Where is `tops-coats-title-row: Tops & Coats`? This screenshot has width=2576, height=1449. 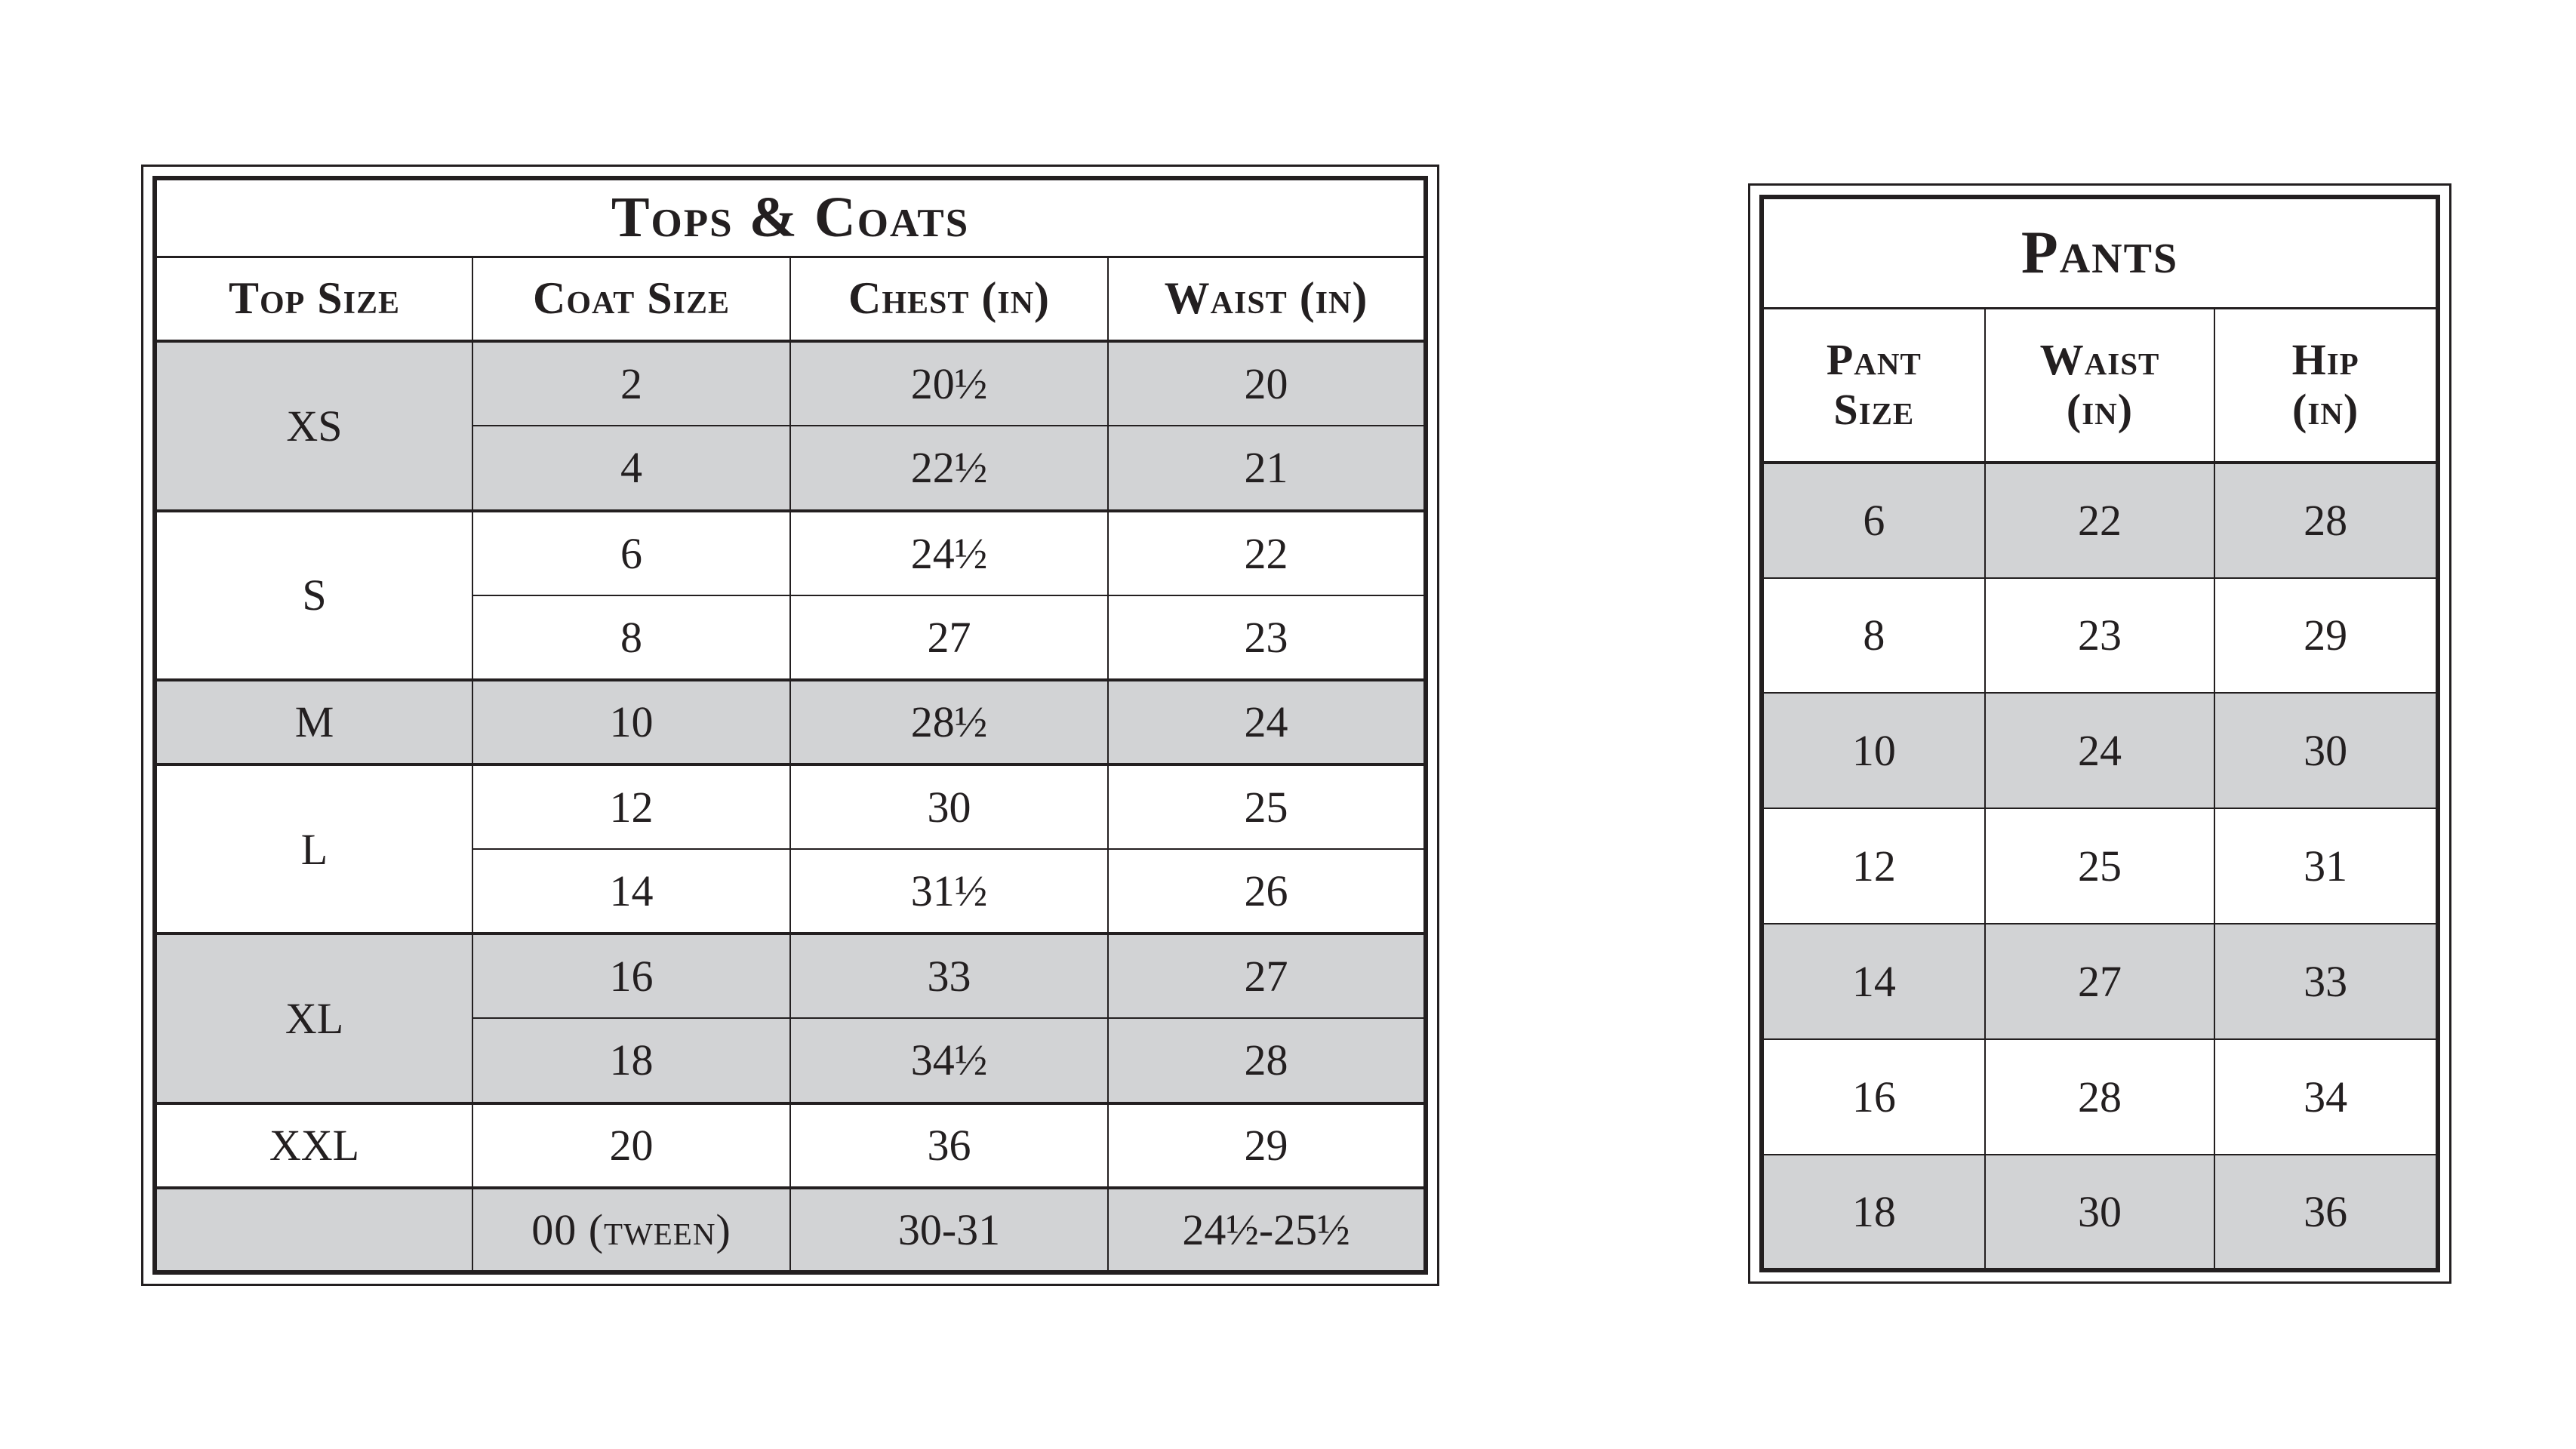 tops-coats-title-row: Tops & Coats is located at coordinates (790, 217).